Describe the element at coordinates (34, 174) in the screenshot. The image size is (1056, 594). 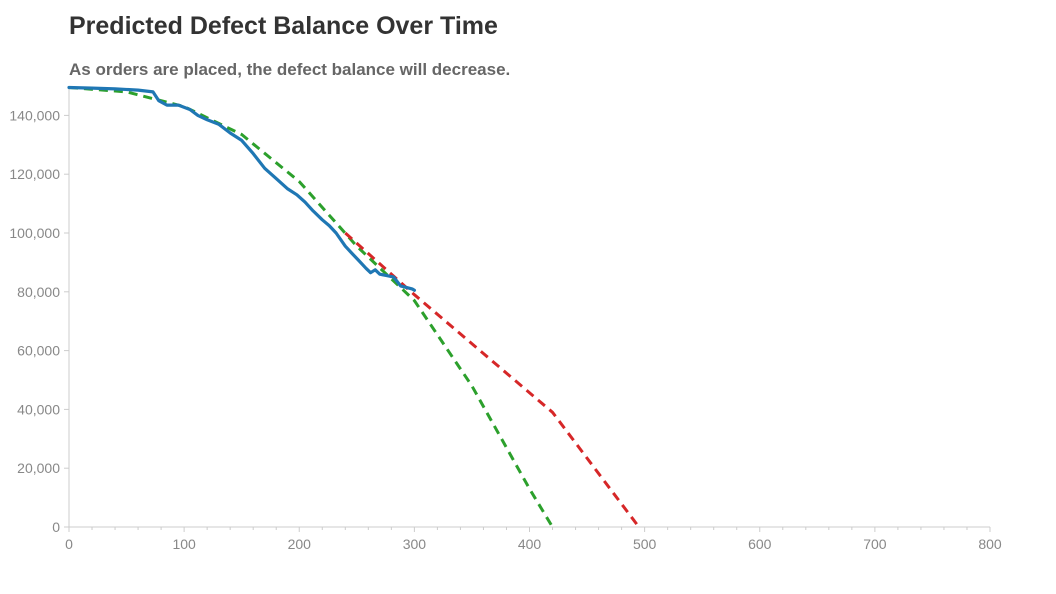
I see `y-tick-label: 120,000` at that location.